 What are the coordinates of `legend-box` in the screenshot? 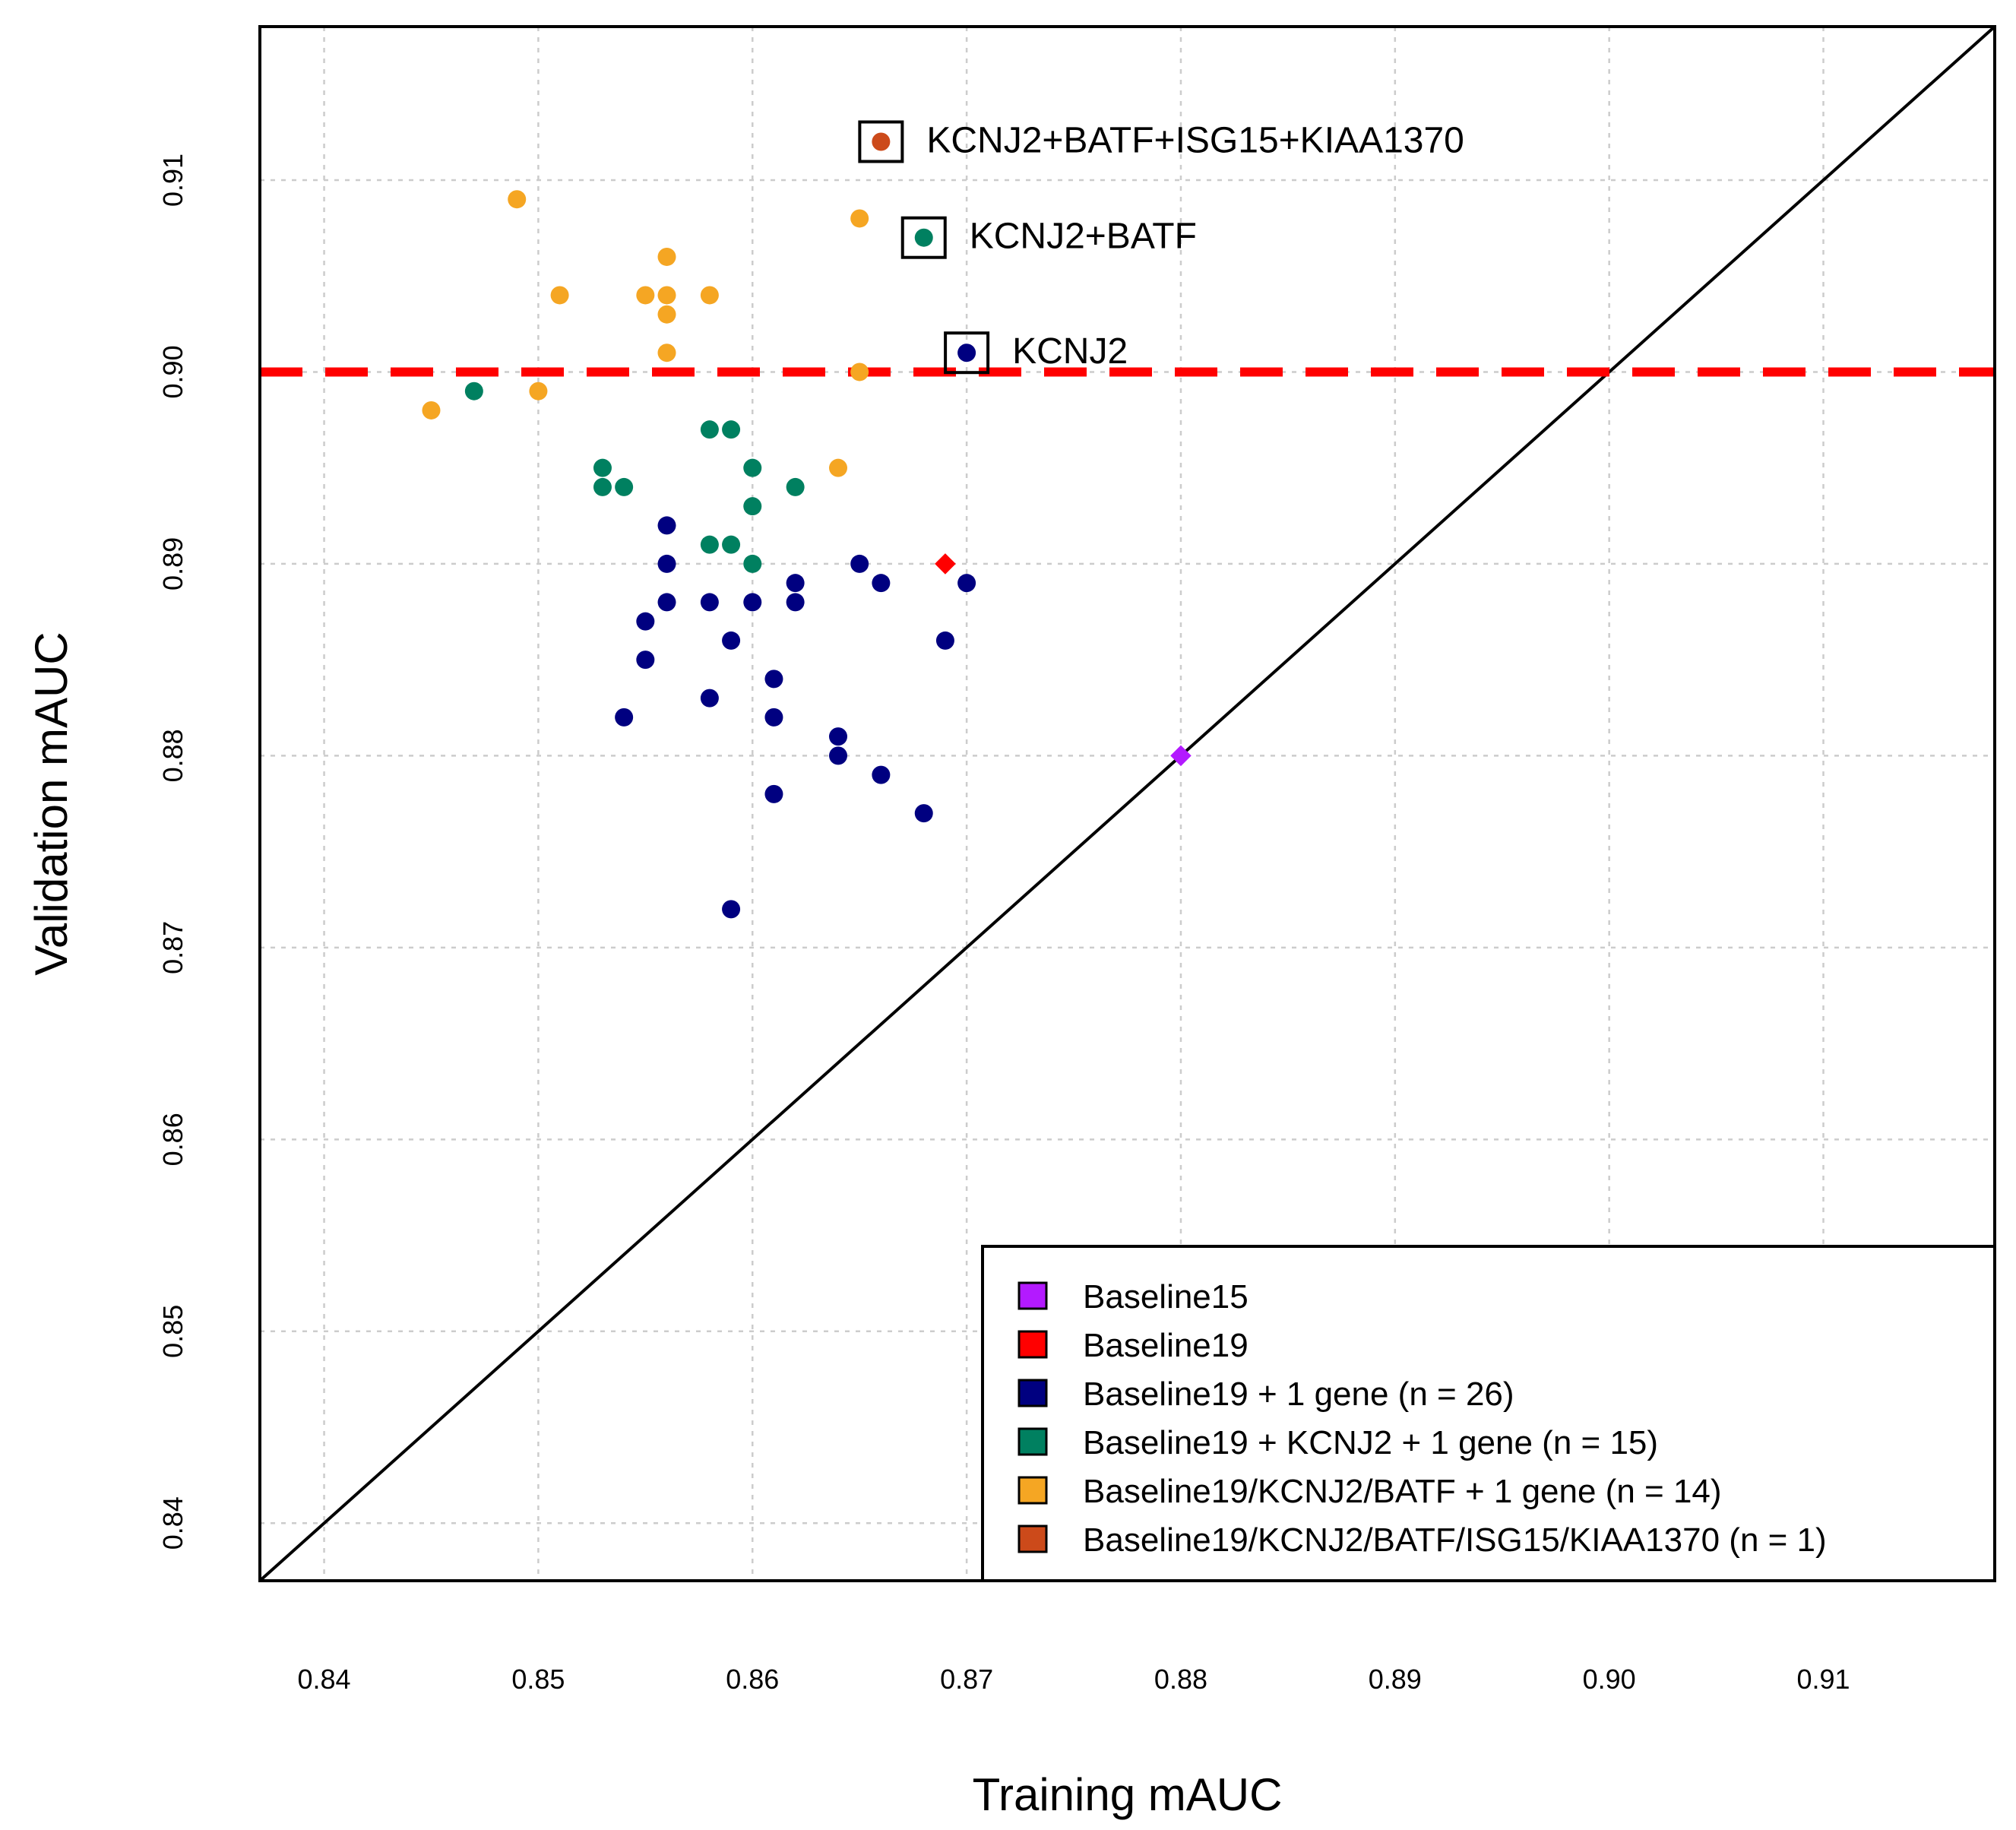 It's located at (1488, 1413).